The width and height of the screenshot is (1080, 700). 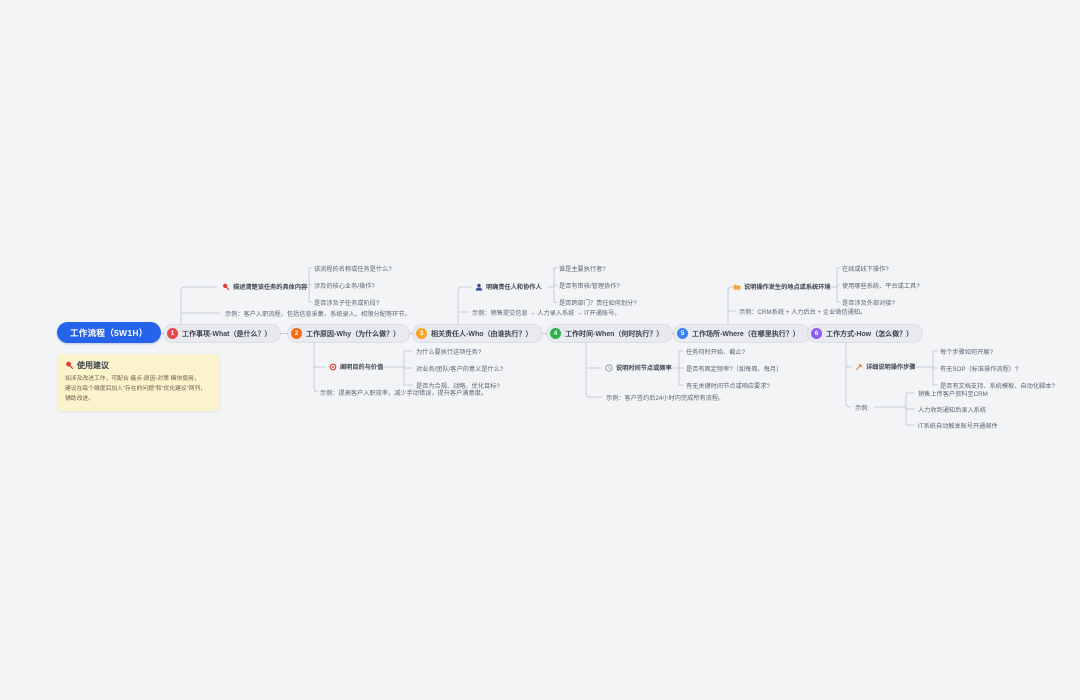 I want to click on question-item: 有无SOP（标准操作流程）?, so click(x=979, y=369).